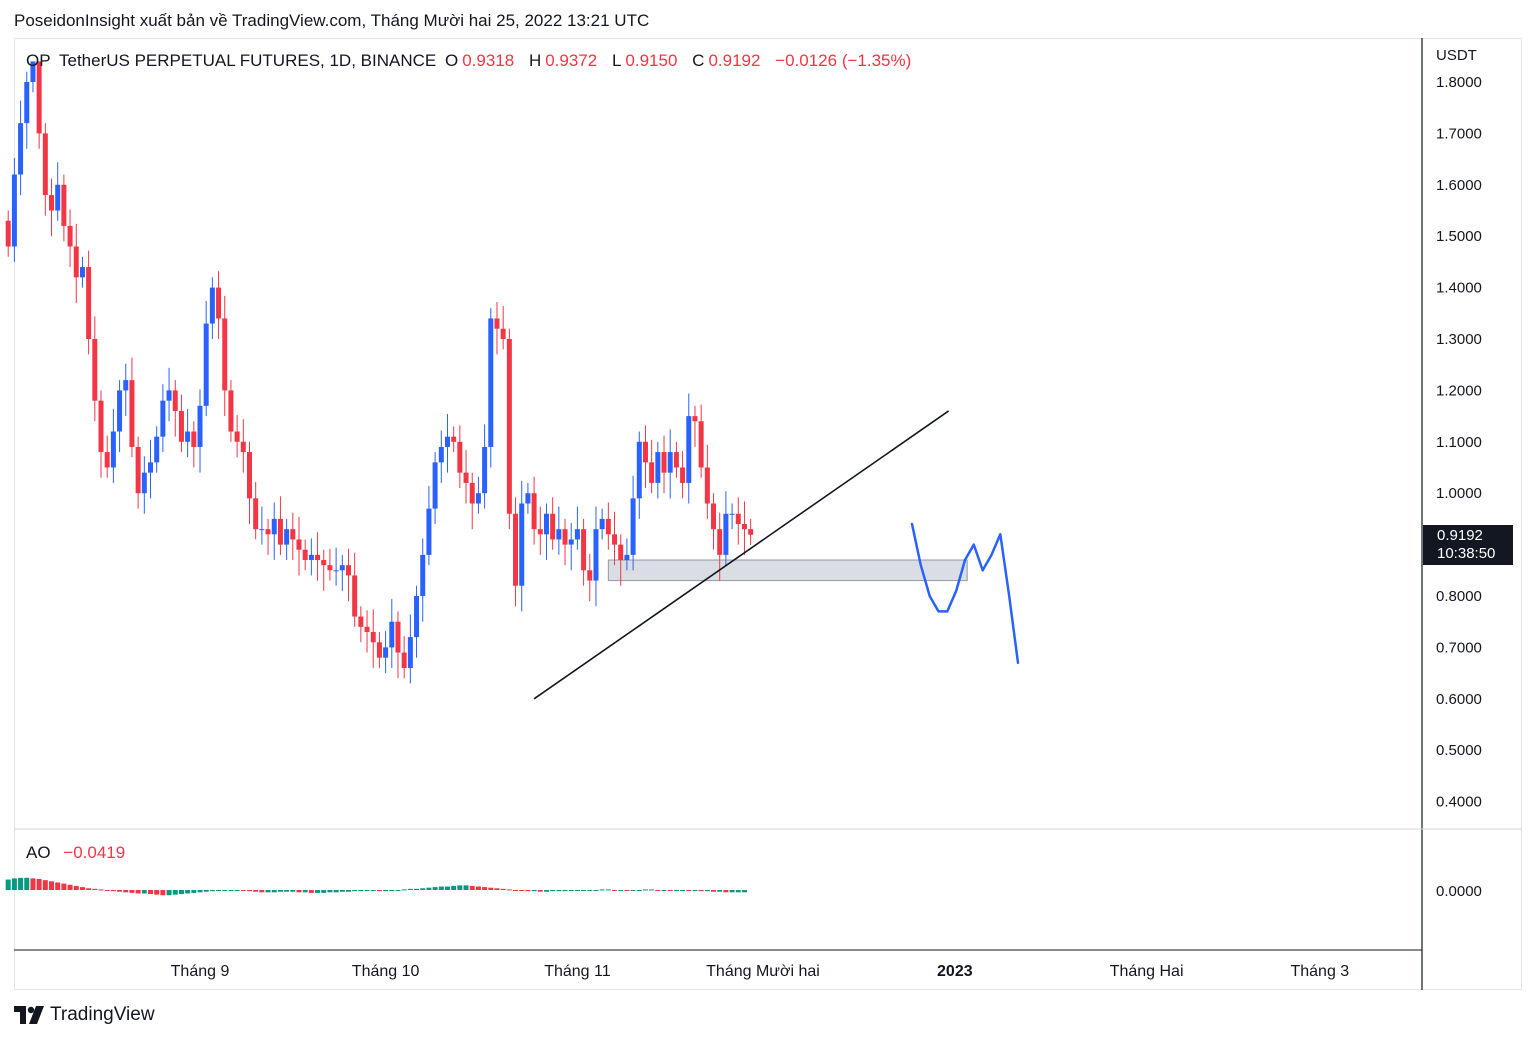 The width and height of the screenshot is (1536, 1041). I want to click on time-tick-label: Tháng 3, so click(1319, 971).